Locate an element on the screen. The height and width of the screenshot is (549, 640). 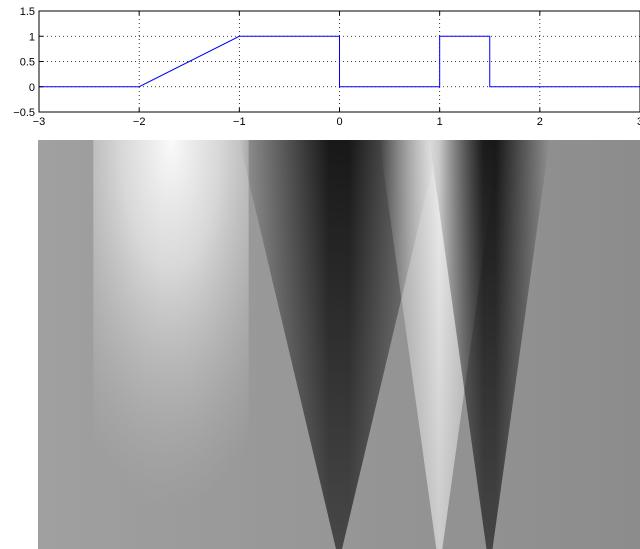
y-tick-label: 1.5 is located at coordinates (27, 12).